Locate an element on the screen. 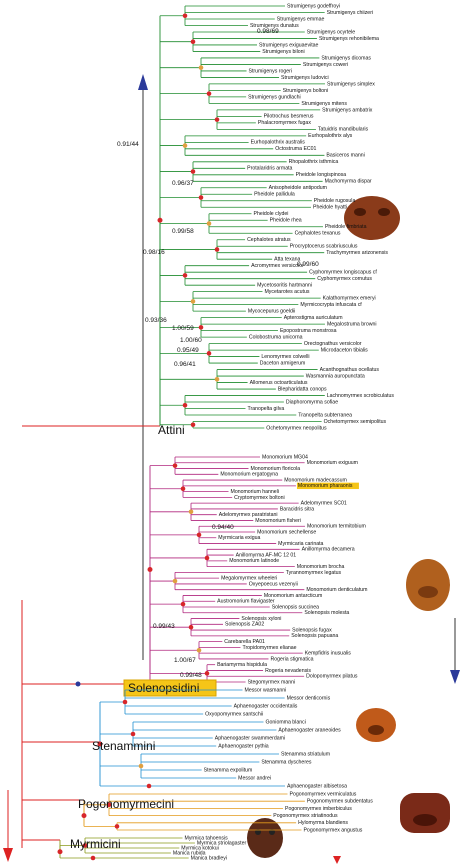  taxon-label: Cephalotes atratus is located at coordinates (269, 240).